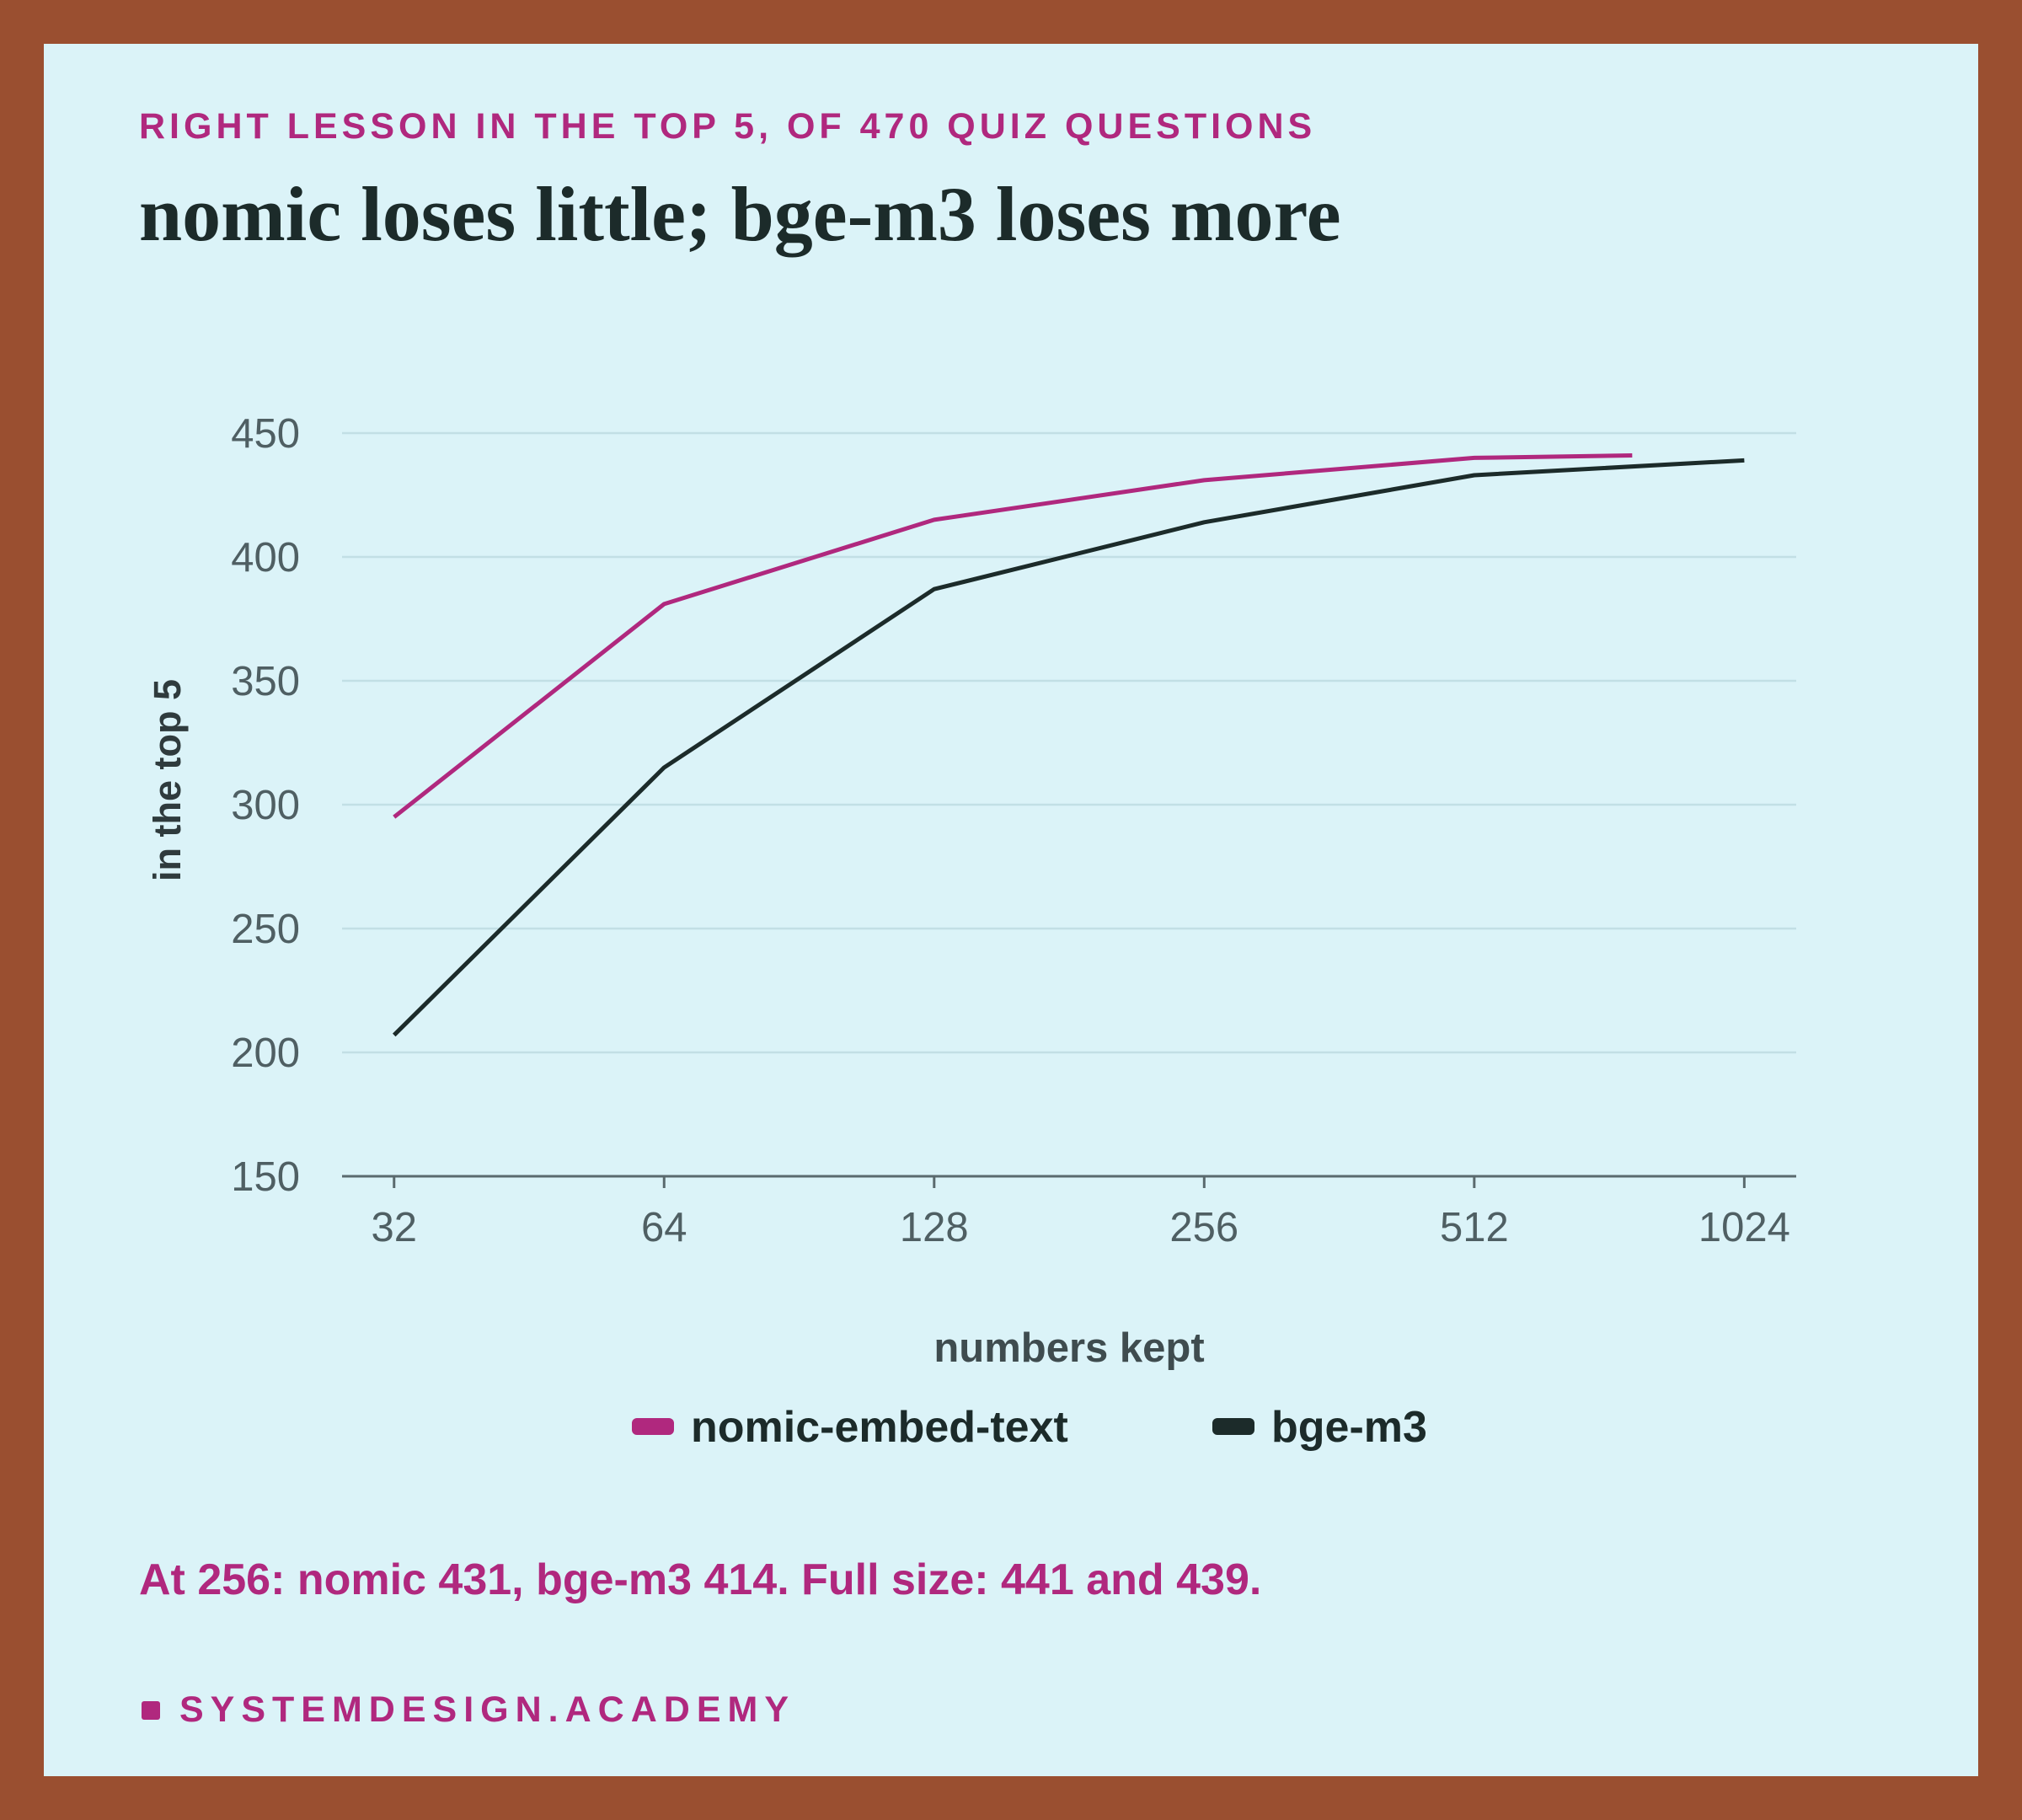 This screenshot has width=2022, height=1820. I want to click on x-tick-label: 1024, so click(1744, 1227).